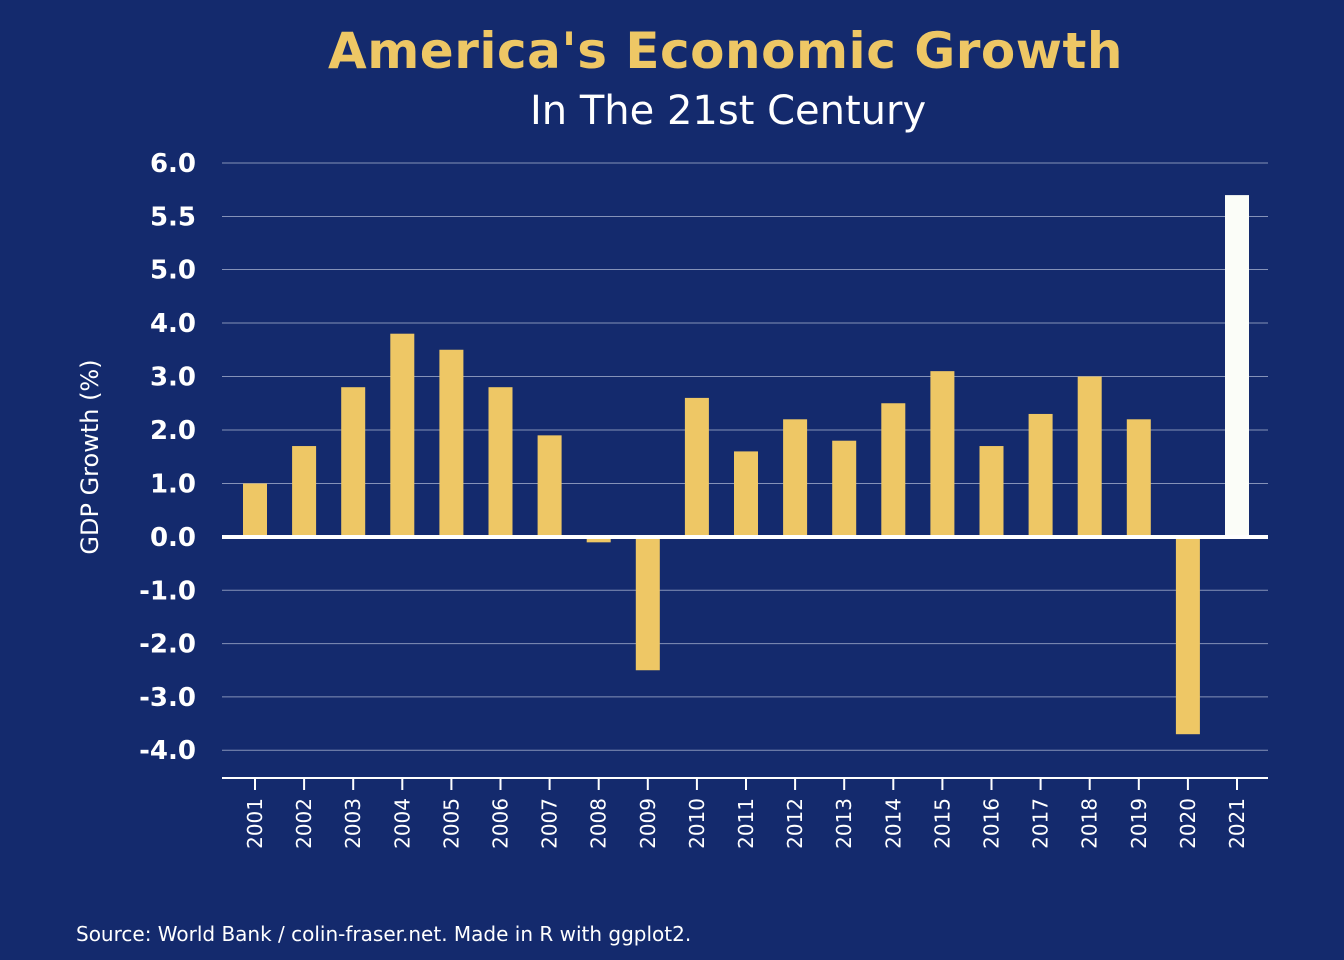 The width and height of the screenshot is (1344, 960). I want to click on bar-2002, so click(304, 491).